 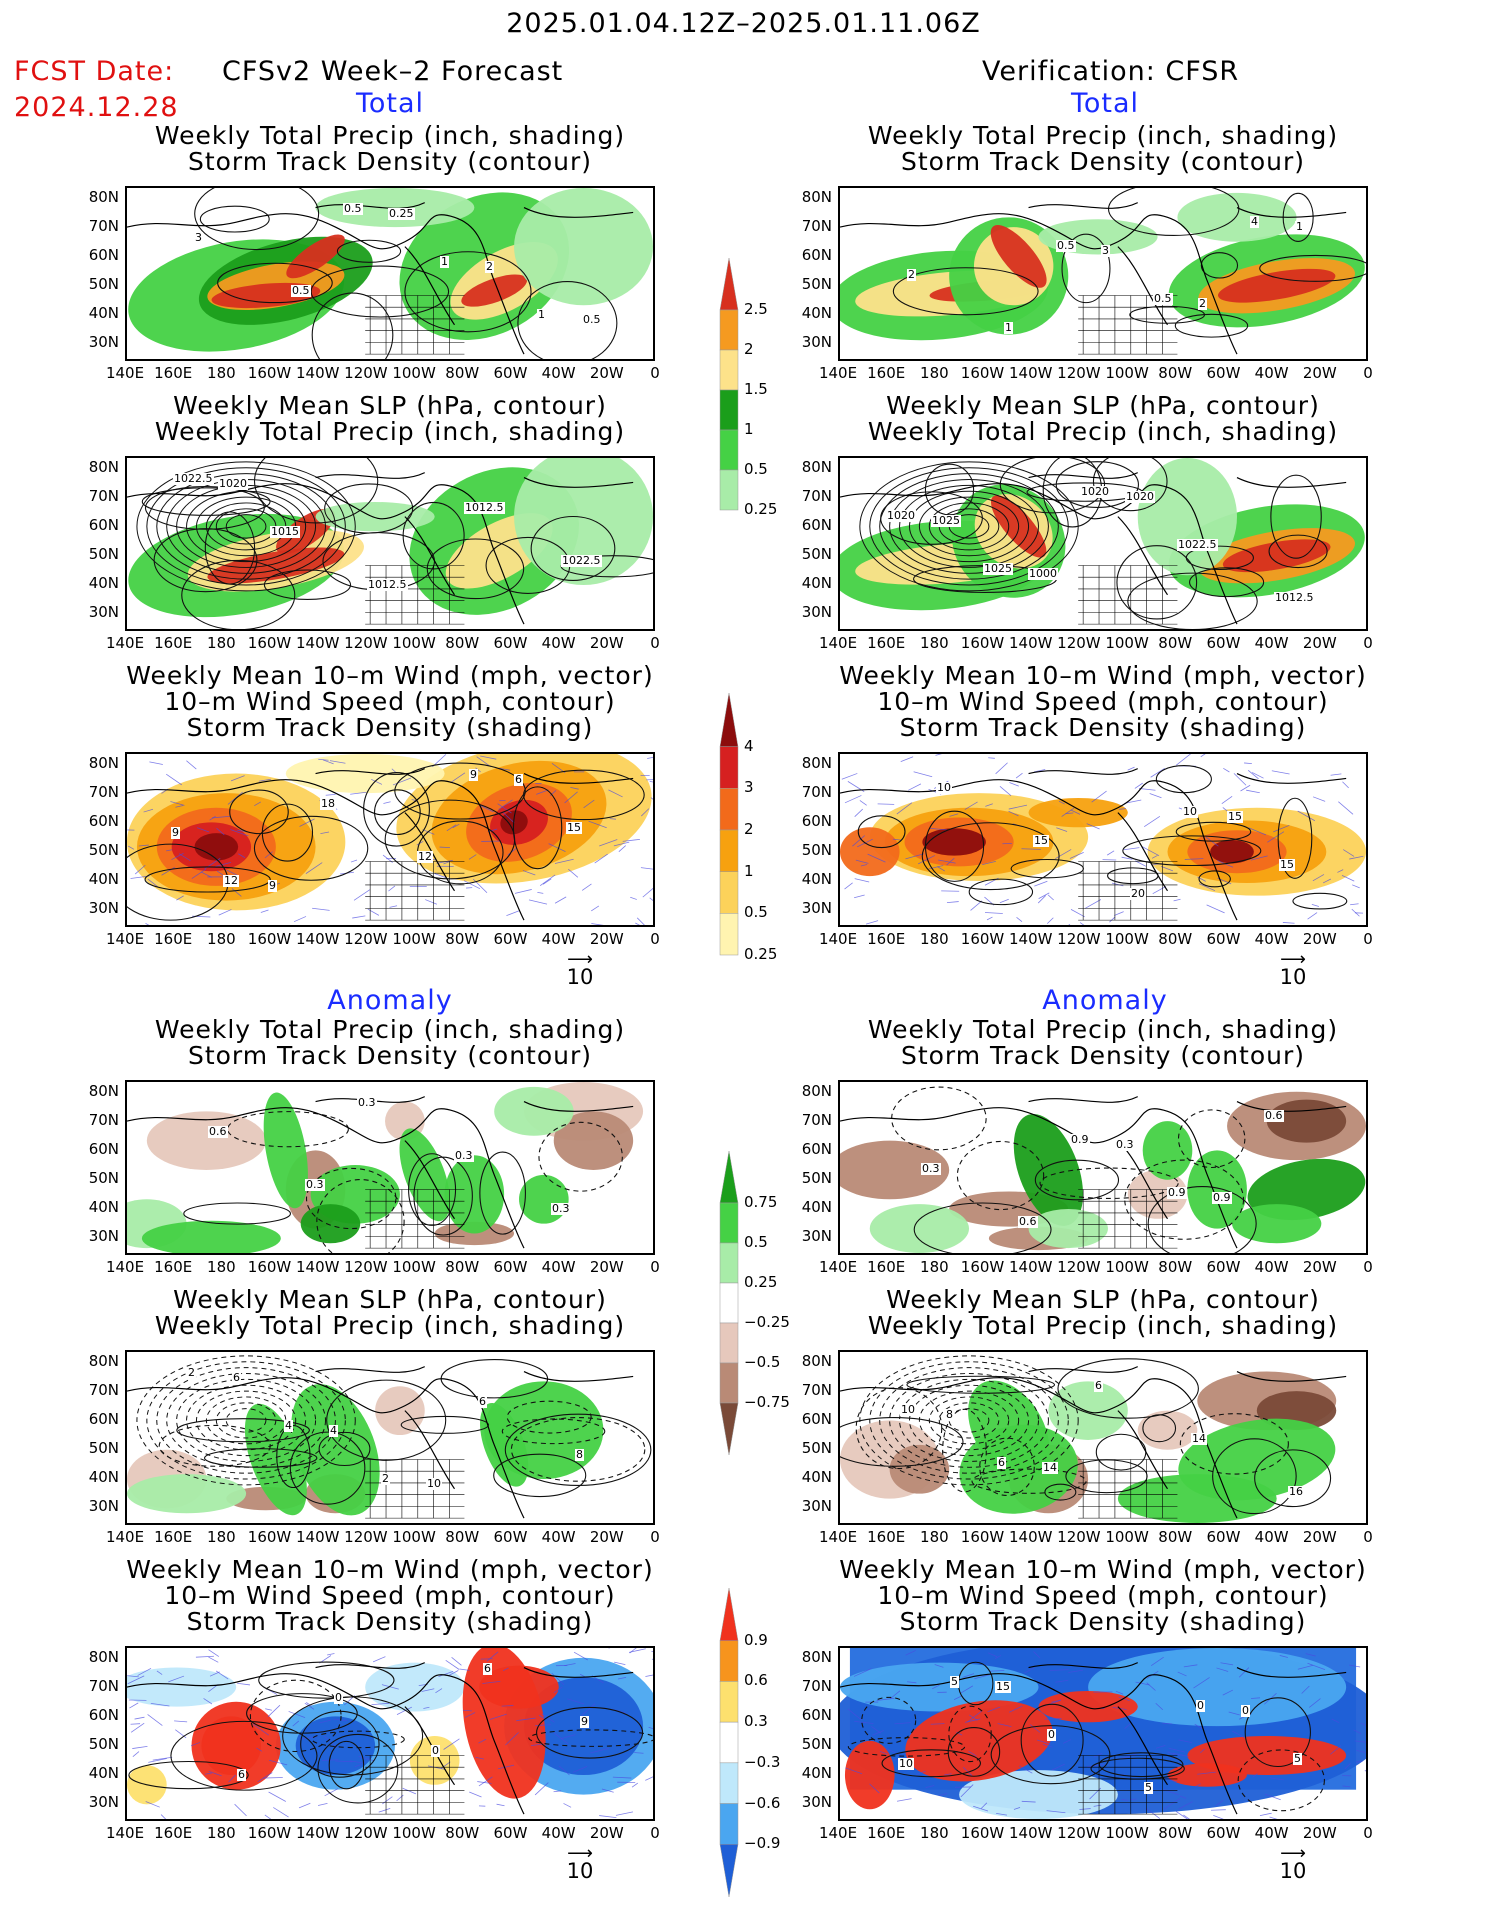 I want to click on contour-label: 0.5, so click(x=592, y=319).